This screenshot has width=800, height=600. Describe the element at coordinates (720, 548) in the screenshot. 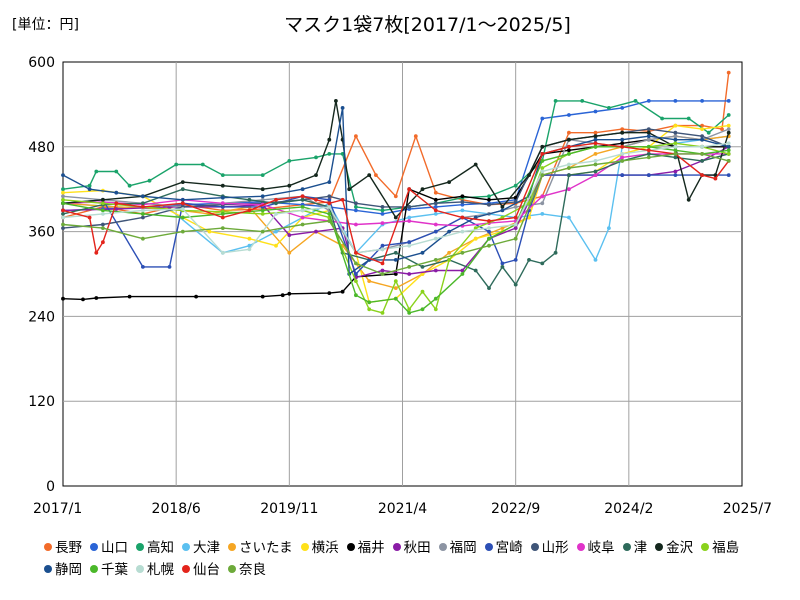

I see `legend-item: 福島` at that location.